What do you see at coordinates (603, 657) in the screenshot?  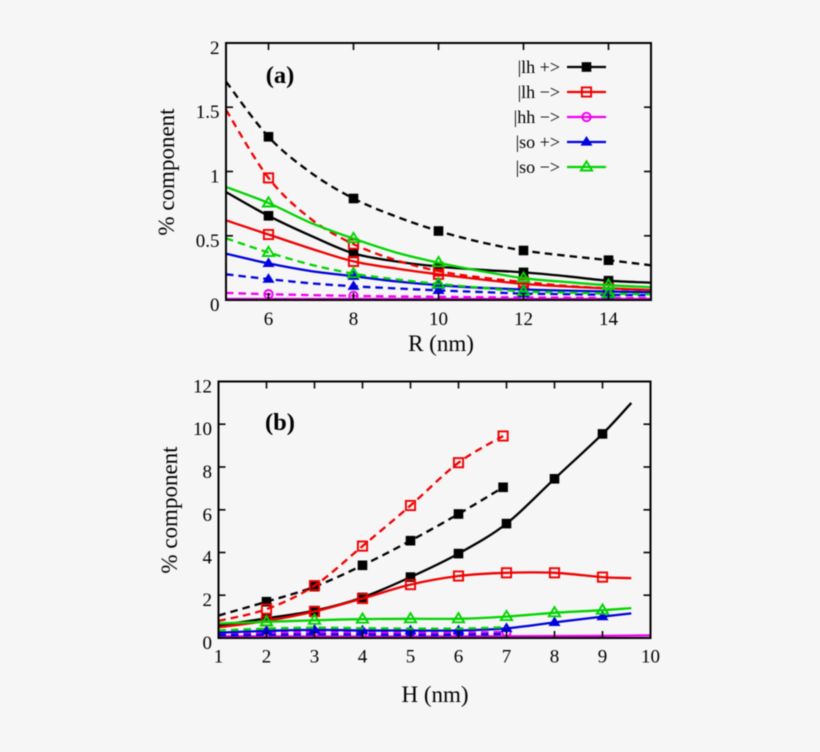 I see `svg-text: 9` at bounding box center [603, 657].